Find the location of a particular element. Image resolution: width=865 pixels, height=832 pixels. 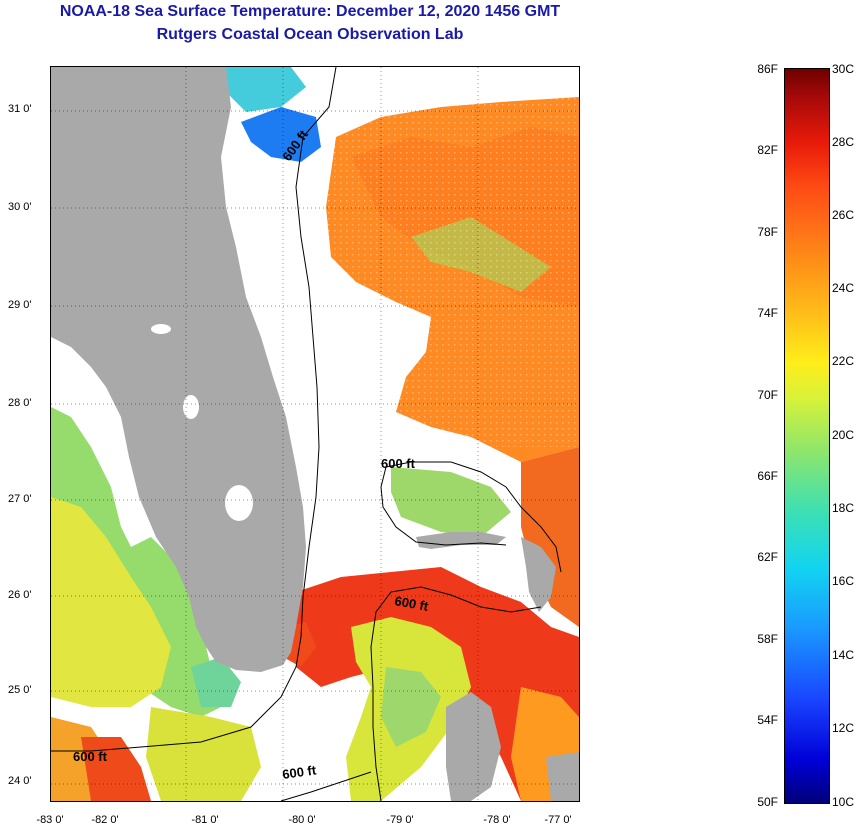

longitude-label-78: -78 0' is located at coordinates (497, 820).